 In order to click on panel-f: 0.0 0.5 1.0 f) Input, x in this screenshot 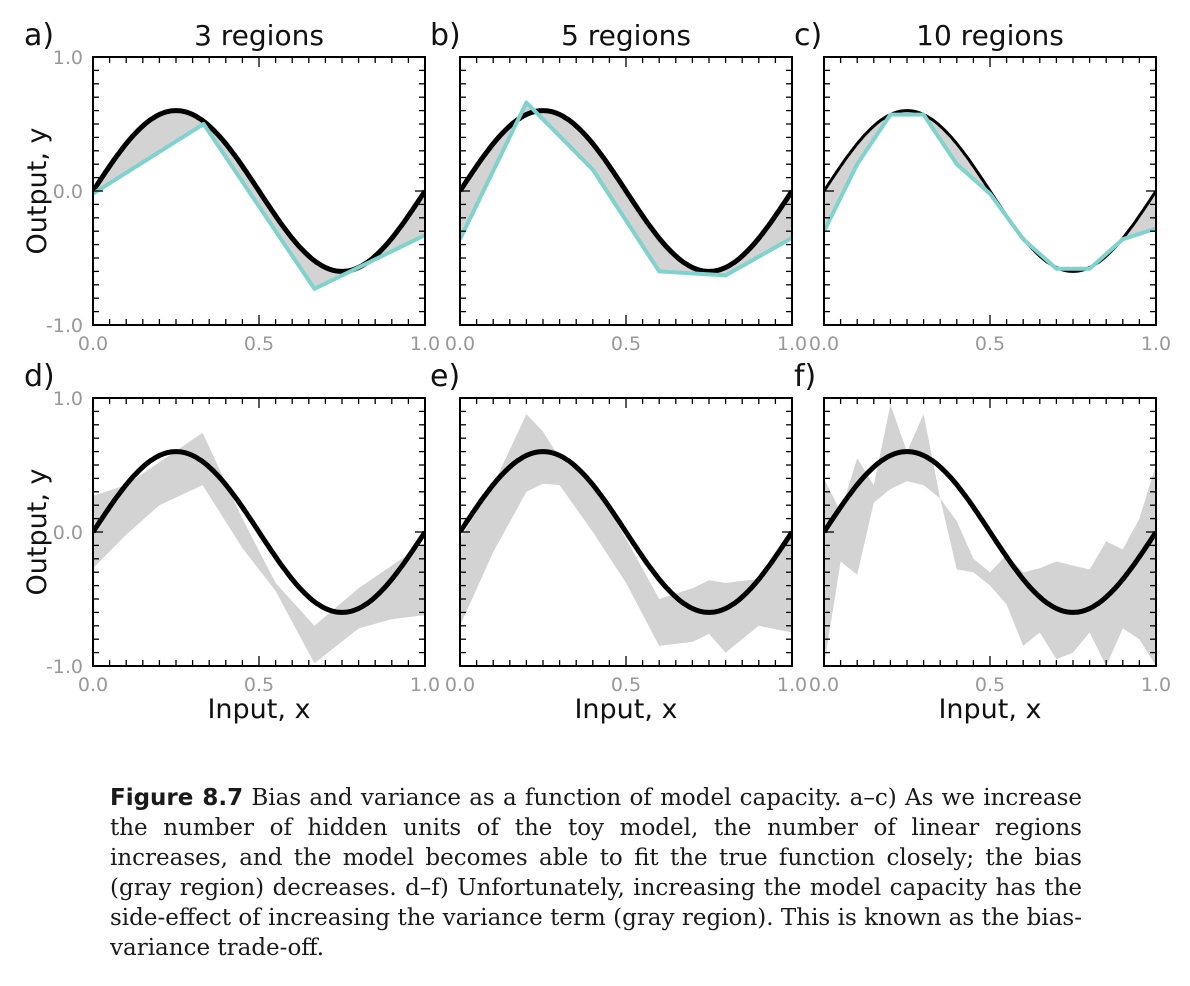, I will do `click(982, 542)`.